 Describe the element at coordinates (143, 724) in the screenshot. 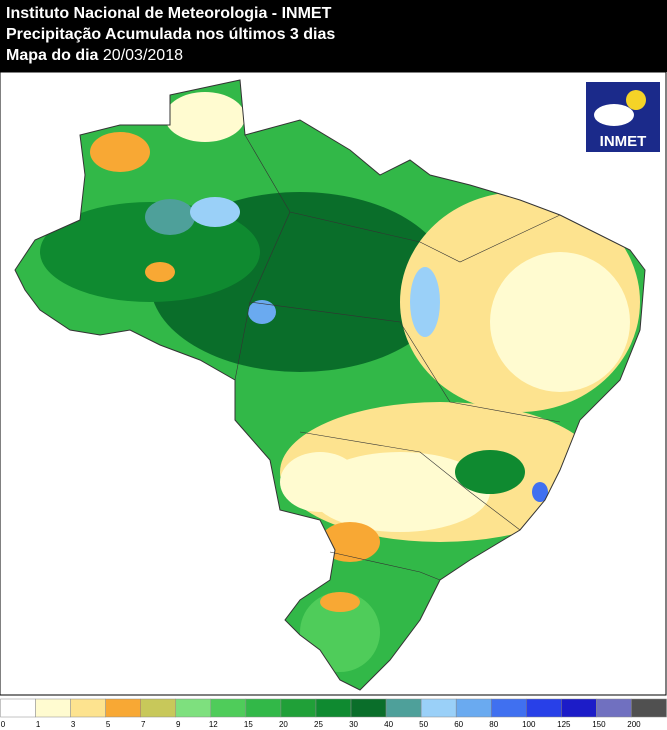

I see `legend-label: 7` at that location.